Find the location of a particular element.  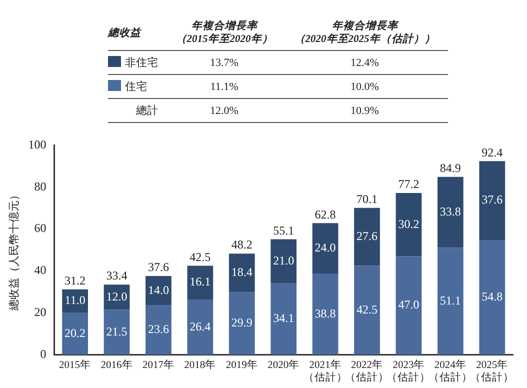

text: 10.9% is located at coordinates (365, 110).